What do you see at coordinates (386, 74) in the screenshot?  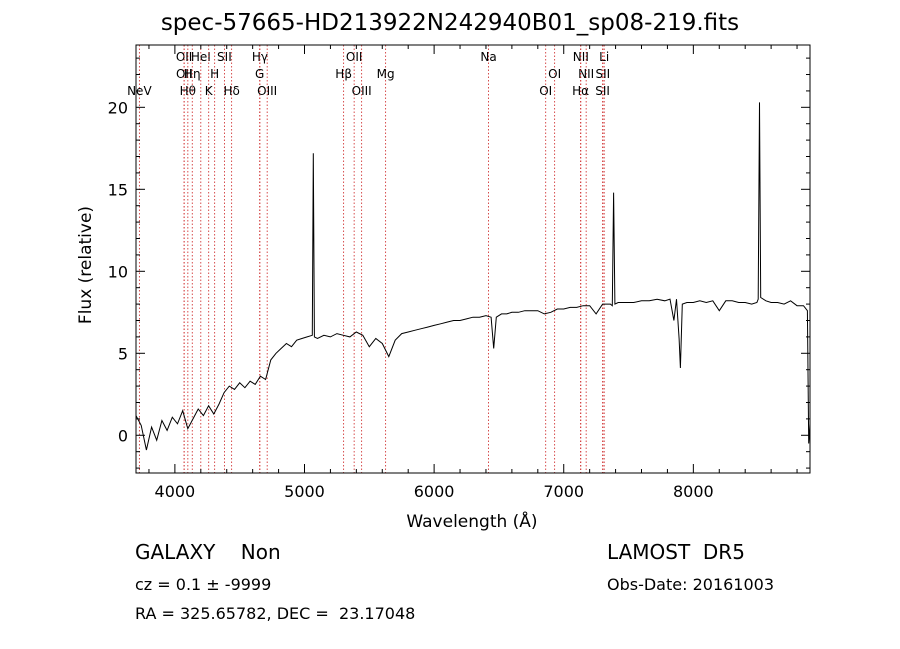 I see `line-marker-label: Mg` at bounding box center [386, 74].